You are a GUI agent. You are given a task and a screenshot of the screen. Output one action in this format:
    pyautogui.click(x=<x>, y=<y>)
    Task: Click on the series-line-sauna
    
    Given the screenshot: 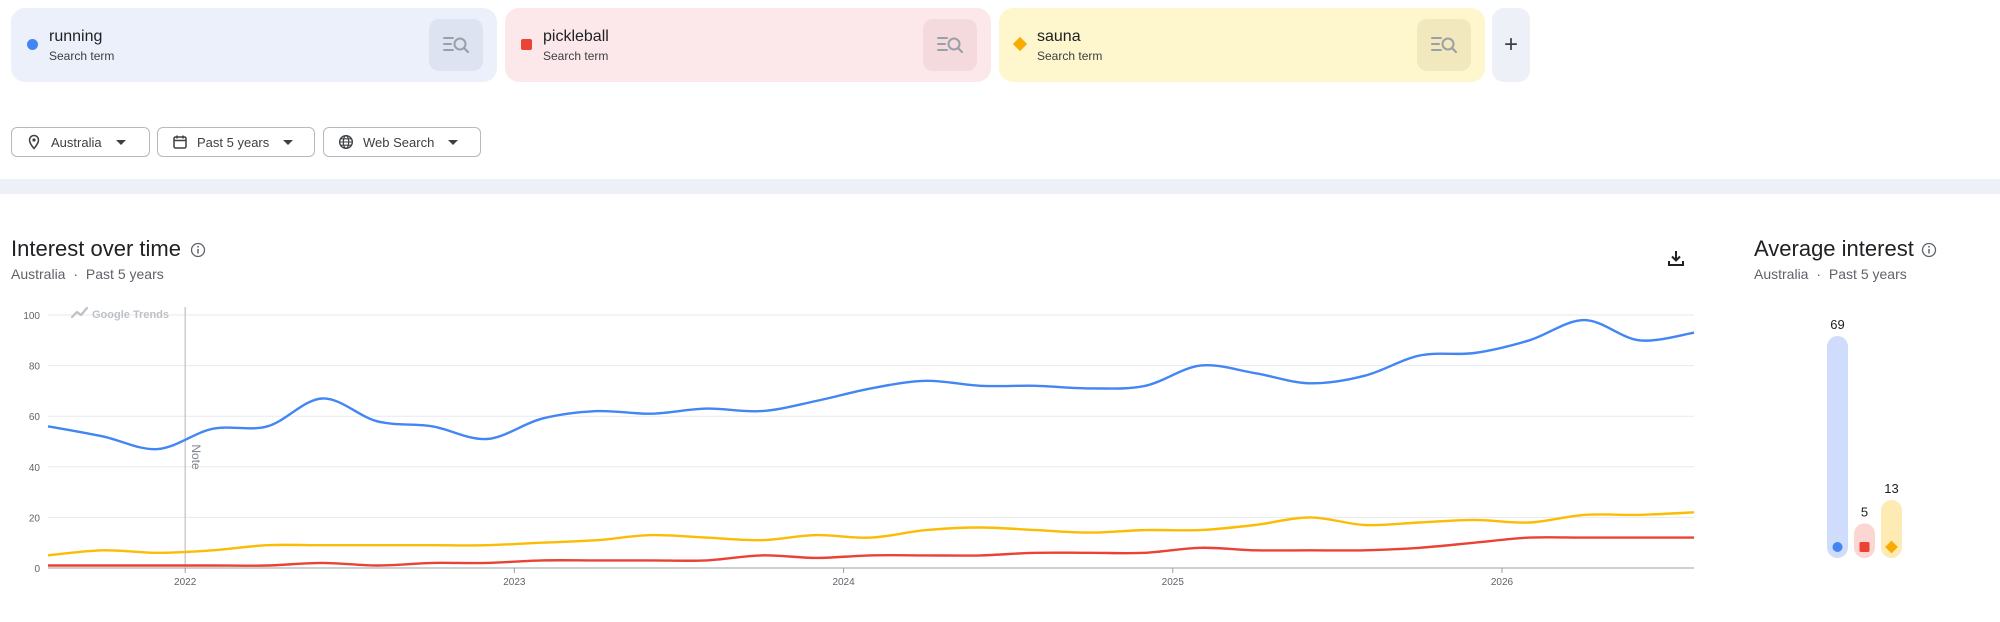 What is the action you would take?
    pyautogui.click(x=871, y=534)
    